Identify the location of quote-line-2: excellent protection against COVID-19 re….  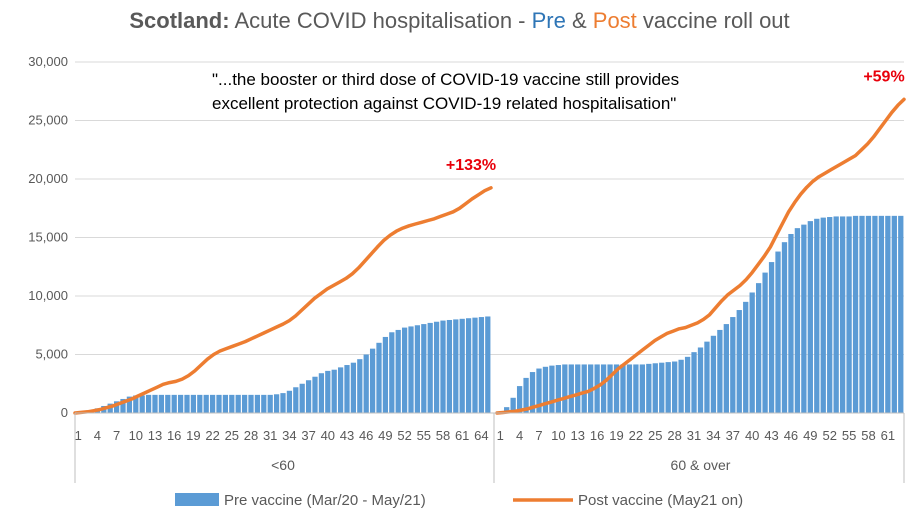
(444, 103).